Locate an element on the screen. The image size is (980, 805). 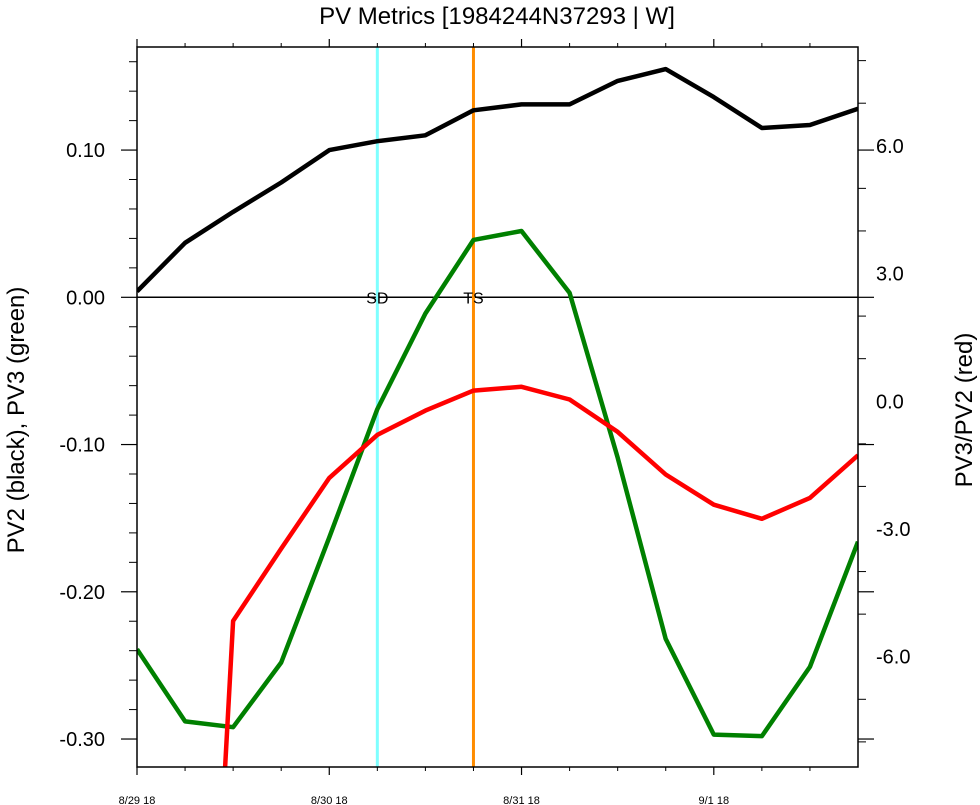
right-axis-label: PV3/PV2 (red) is located at coordinates (964, 410).